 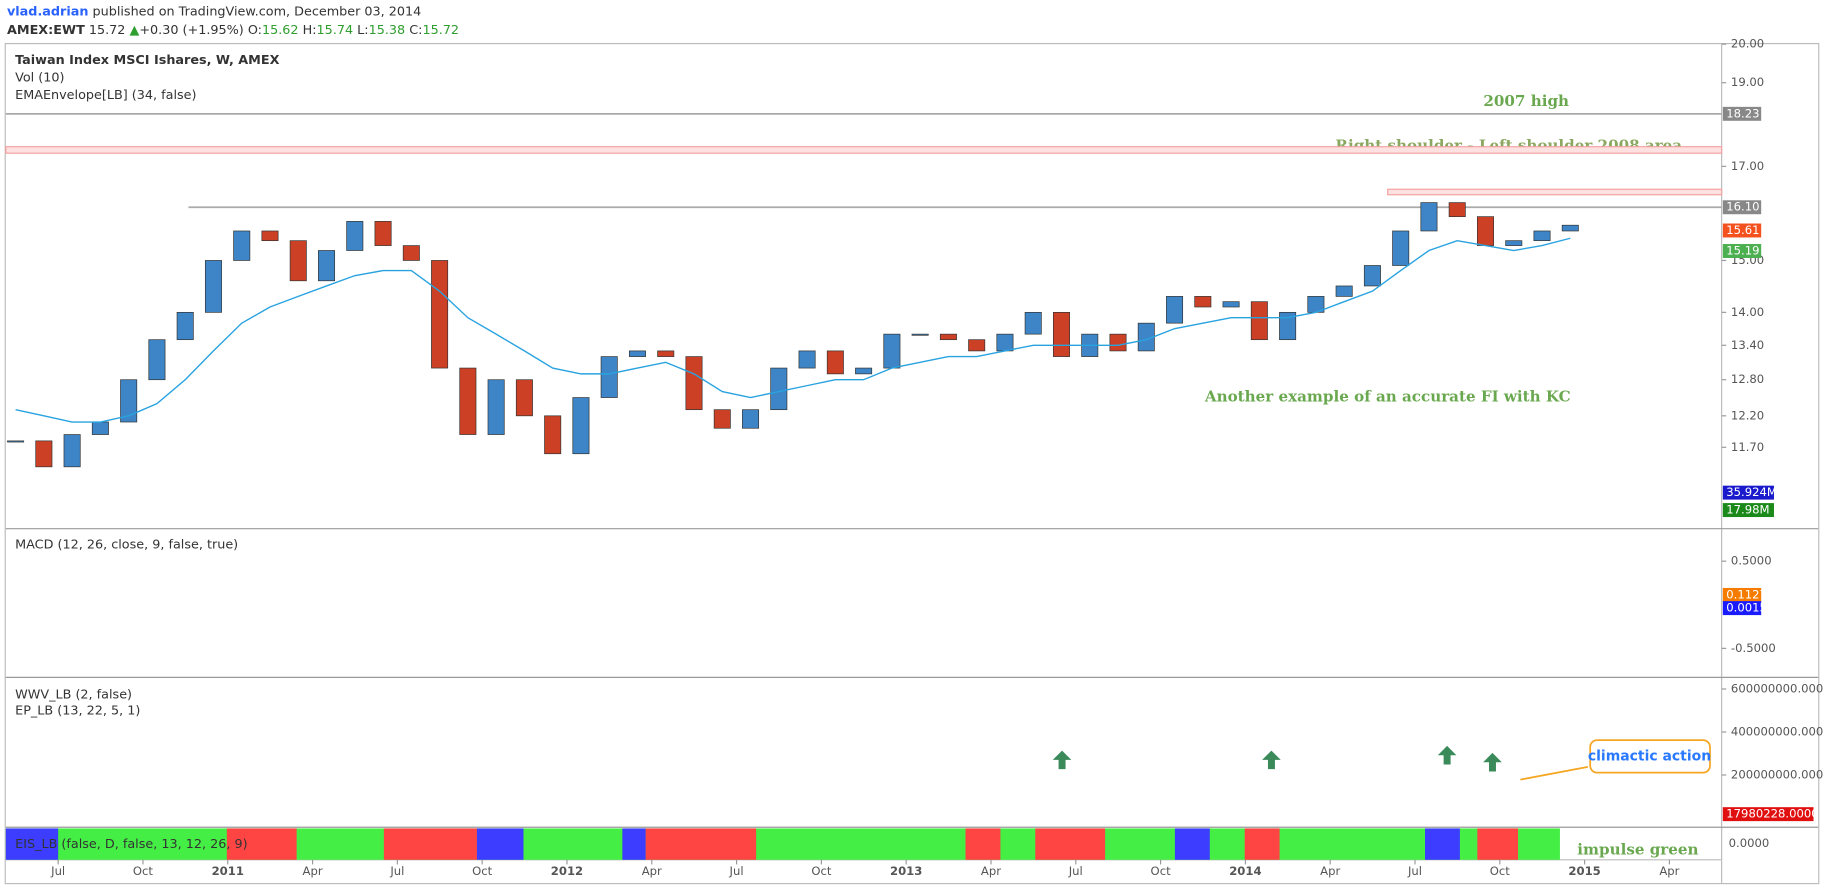 What do you see at coordinates (1753, 648) in the screenshot?
I see `y-tick-label: -0.5000` at bounding box center [1753, 648].